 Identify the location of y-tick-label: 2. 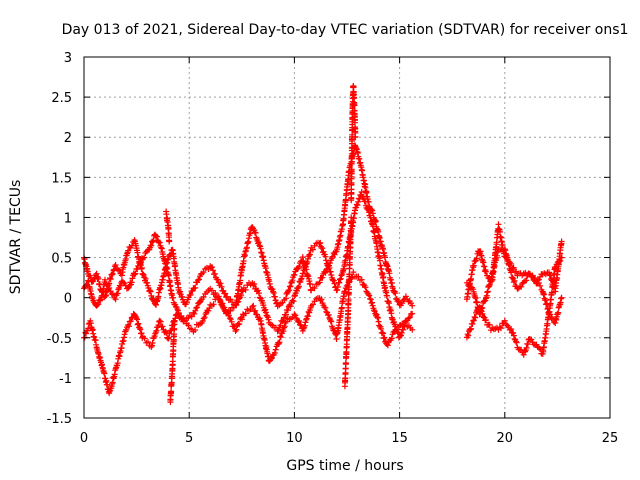
(68, 138).